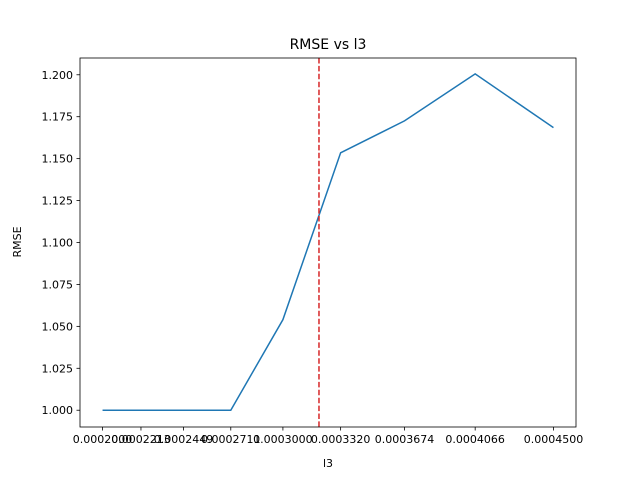 This screenshot has height=480, width=640. Describe the element at coordinates (58, 326) in the screenshot. I see `y-tick-label: 1.050` at that location.